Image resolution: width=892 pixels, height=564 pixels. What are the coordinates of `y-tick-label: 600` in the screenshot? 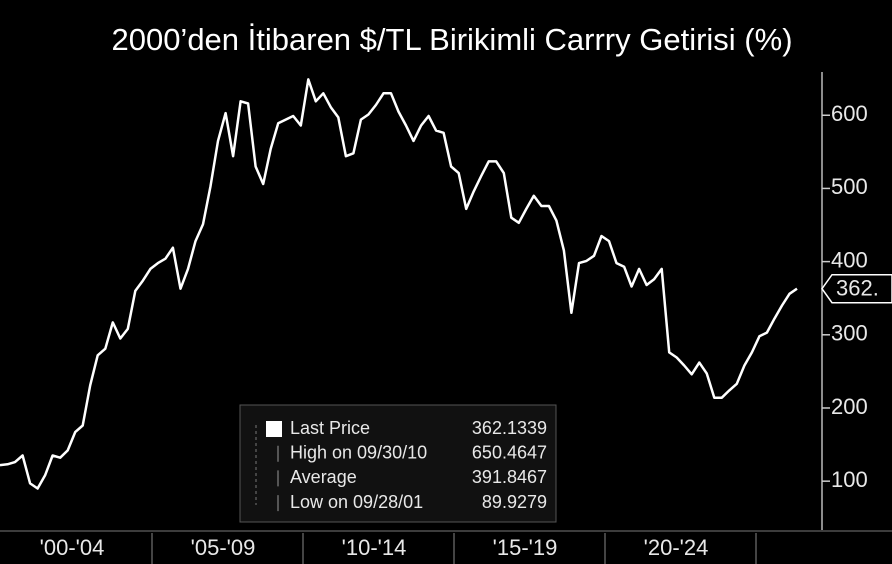 It's located at (849, 113).